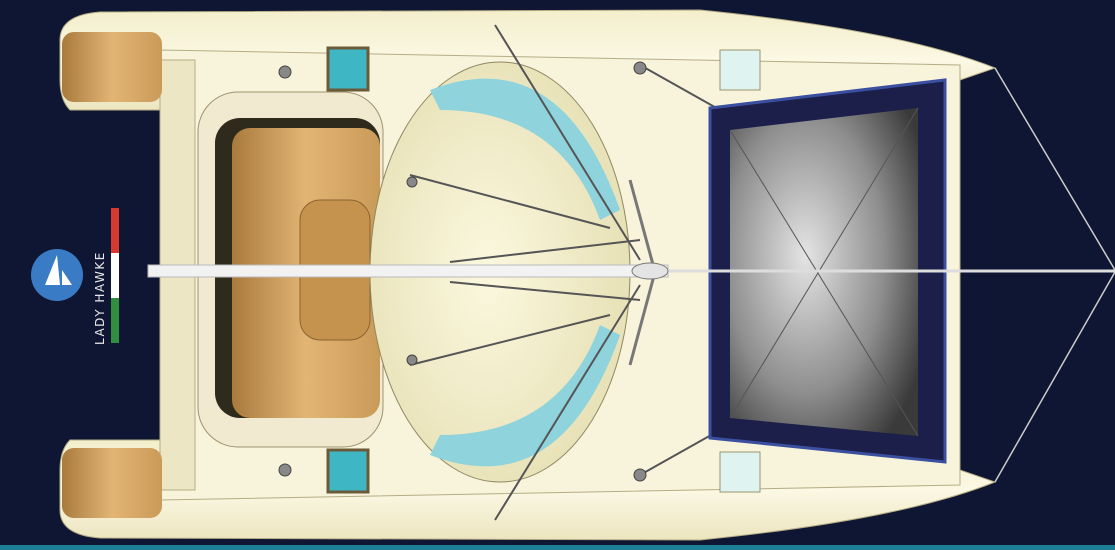  What do you see at coordinates (115, 230) in the screenshot?
I see `flag-red` at bounding box center [115, 230].